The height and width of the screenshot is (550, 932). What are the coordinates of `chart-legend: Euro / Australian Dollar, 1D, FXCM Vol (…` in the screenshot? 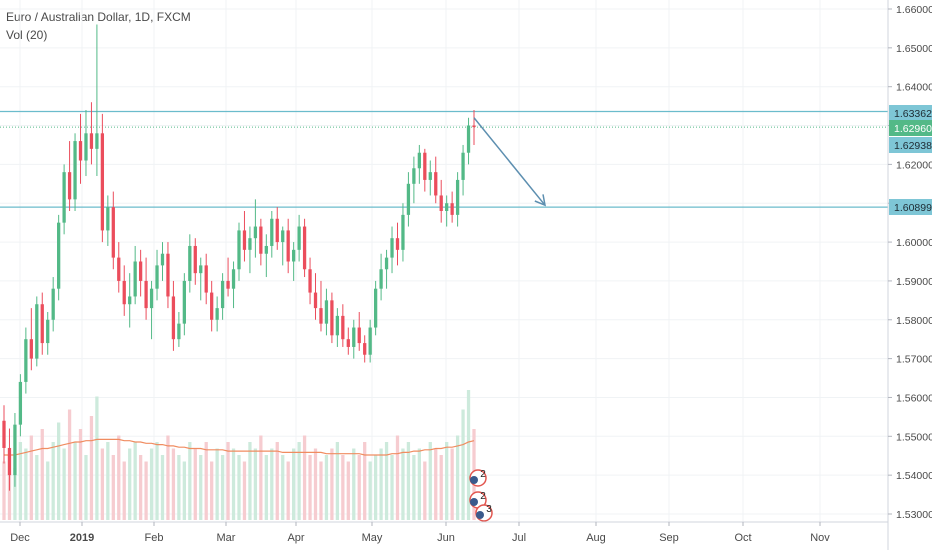 It's located at (98, 26).